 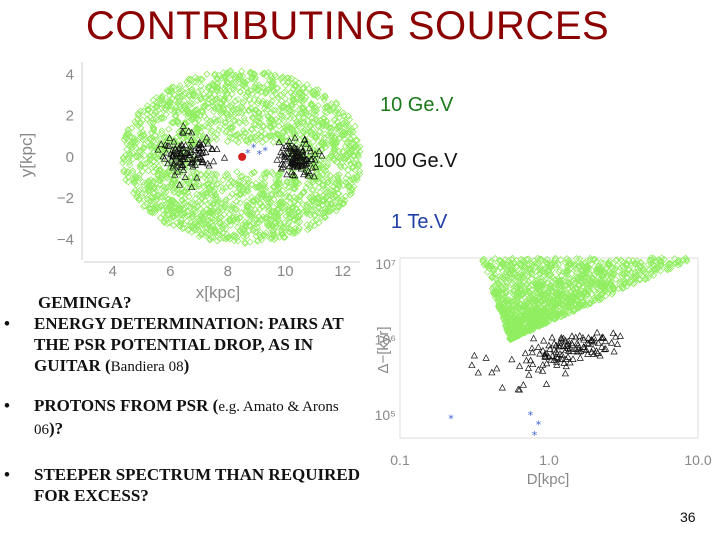 What do you see at coordinates (248, 153) in the screenshot?
I see `blue-star-point: *` at bounding box center [248, 153].